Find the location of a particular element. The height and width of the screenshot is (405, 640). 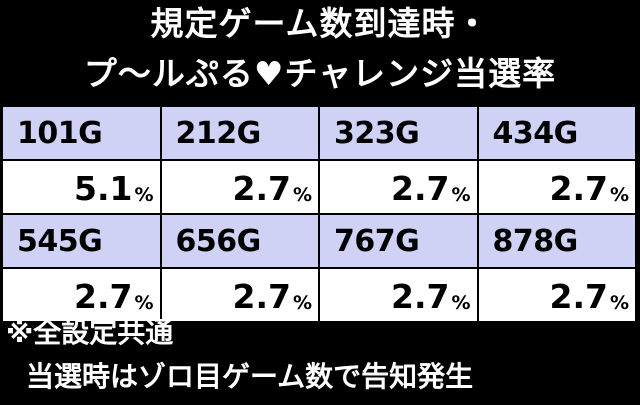

game-count-cell: 212G is located at coordinates (239, 133).